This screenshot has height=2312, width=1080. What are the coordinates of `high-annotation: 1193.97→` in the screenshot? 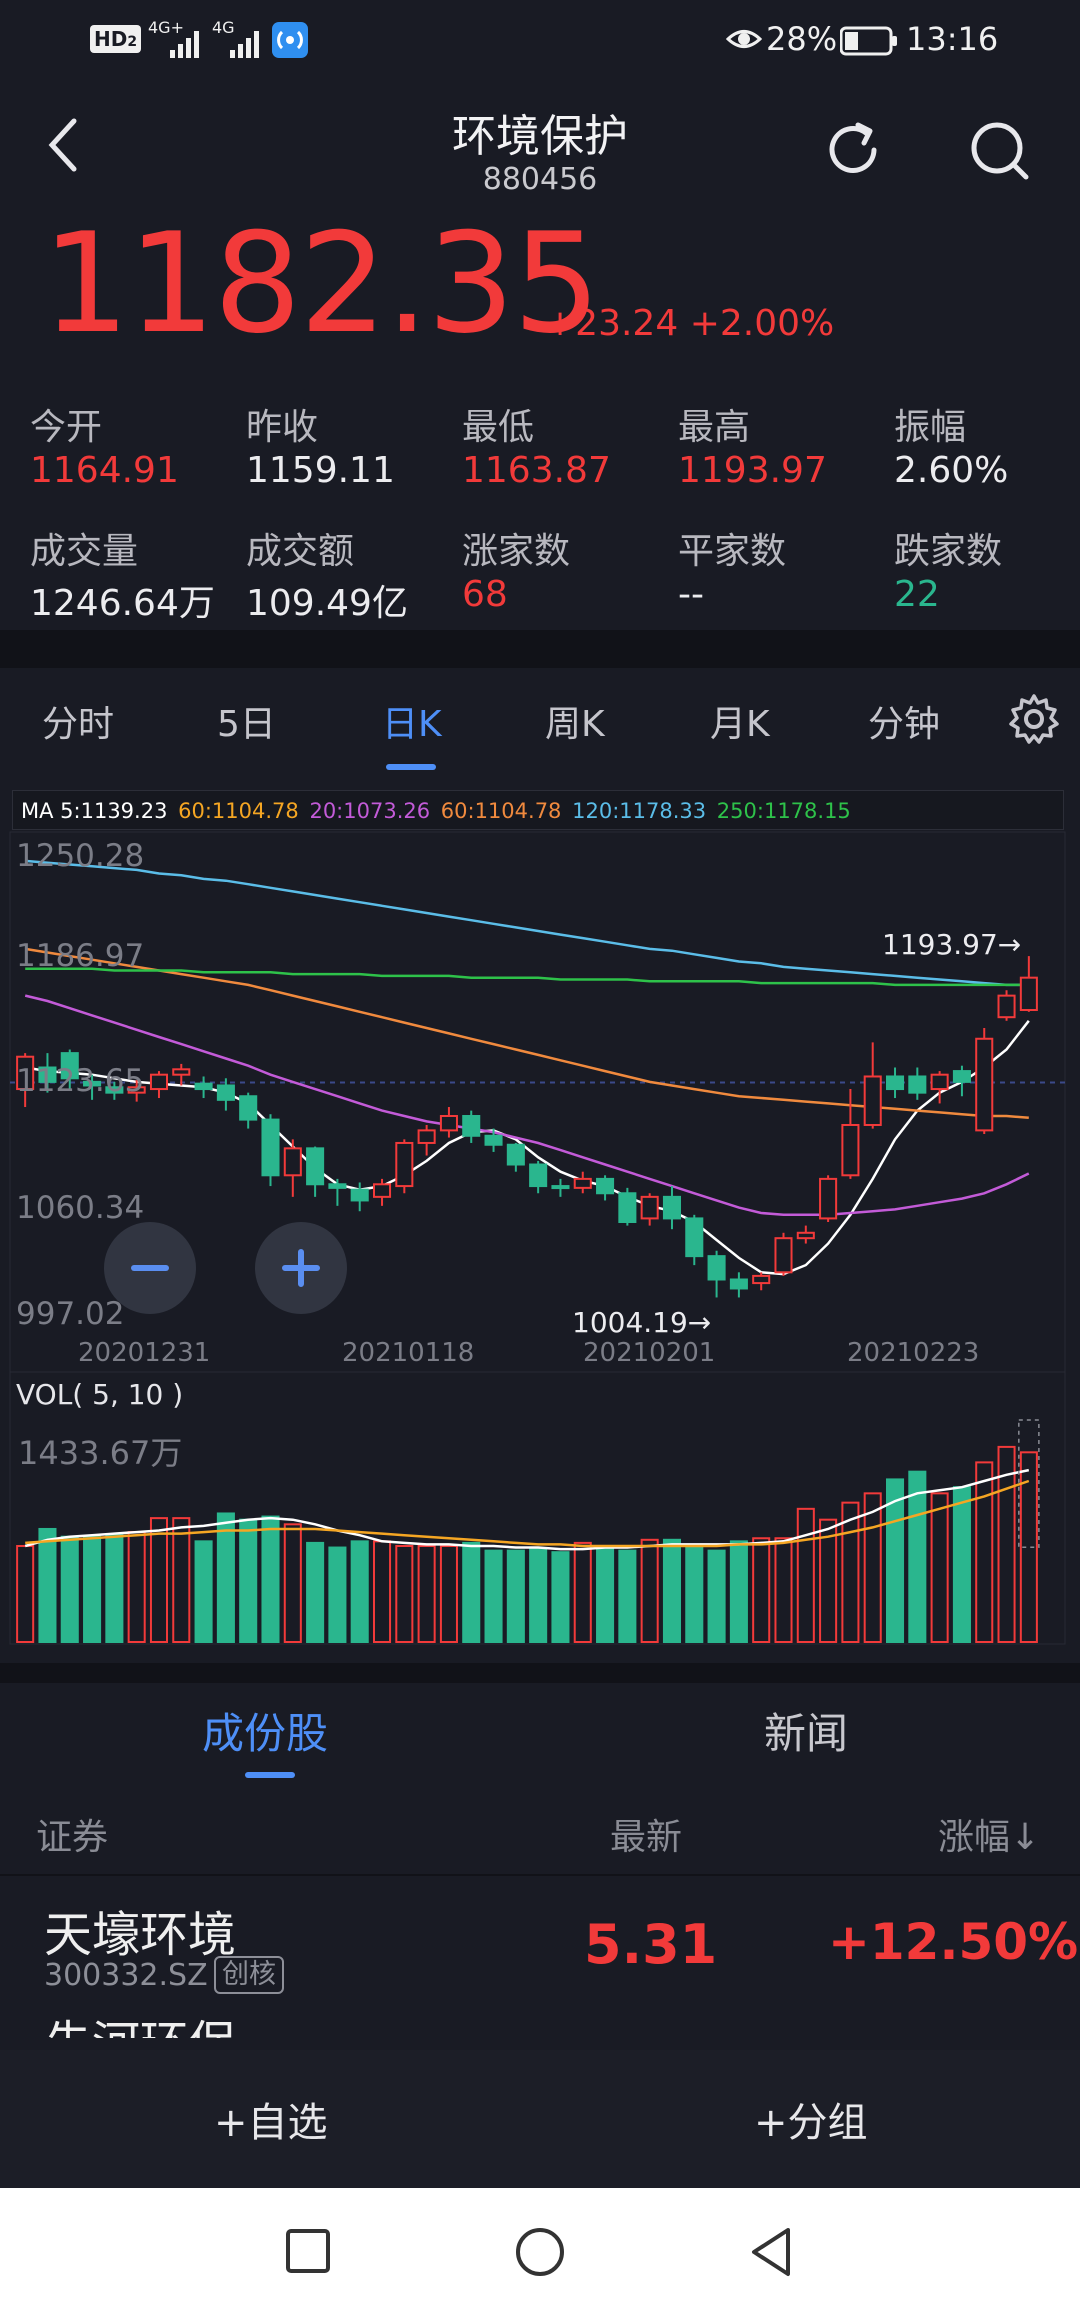 It's located at (952, 944).